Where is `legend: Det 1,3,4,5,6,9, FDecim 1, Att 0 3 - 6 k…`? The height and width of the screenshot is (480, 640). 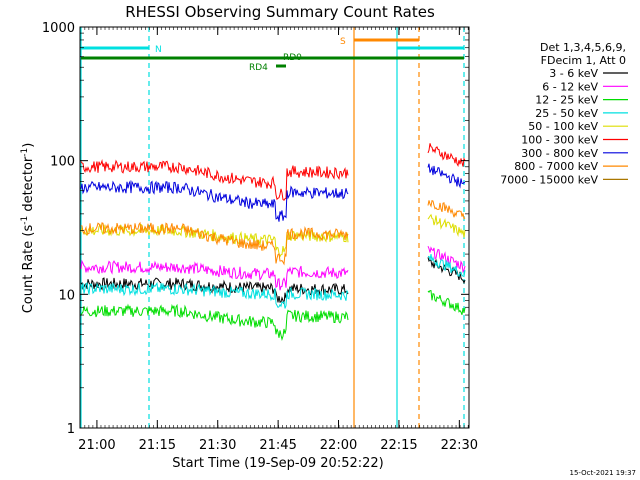
legend: Det 1,3,4,5,6,9, FDecim 1, Att 0 3 - 6 k… is located at coordinates (564, 113).